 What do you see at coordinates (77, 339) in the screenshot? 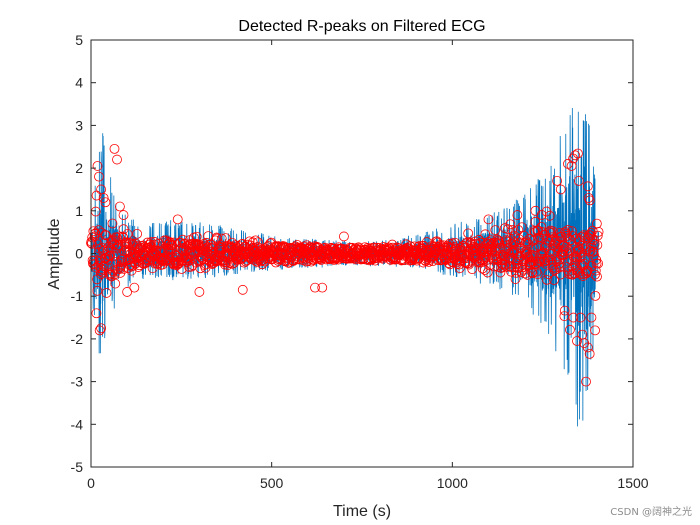
I see `y-tick-label: -2` at bounding box center [77, 339].